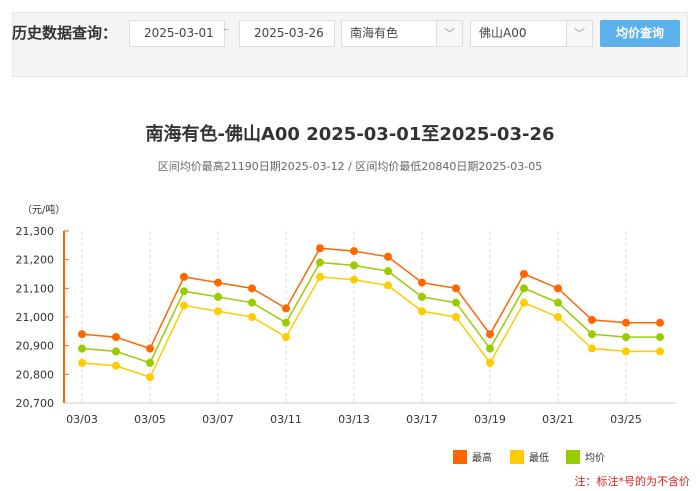 Image resolution: width=700 pixels, height=491 pixels. What do you see at coordinates (65, 33) in the screenshot?
I see `query-label: 历史数据查询：` at bounding box center [65, 33].